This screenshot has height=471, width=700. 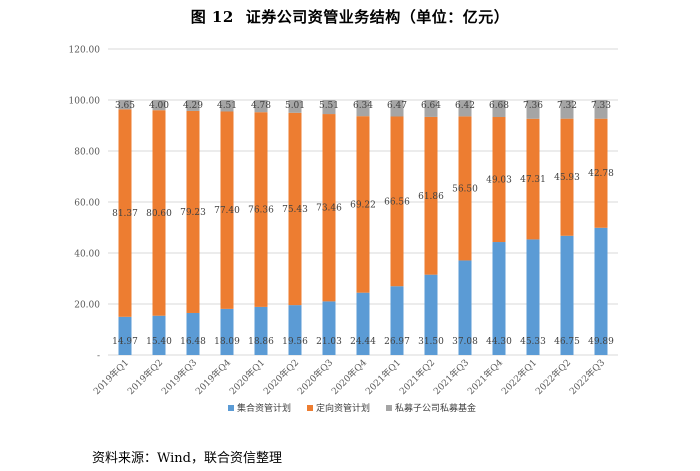 What do you see at coordinates (85, 51) in the screenshot?
I see `y-tick-label: 120.00` at bounding box center [85, 51].